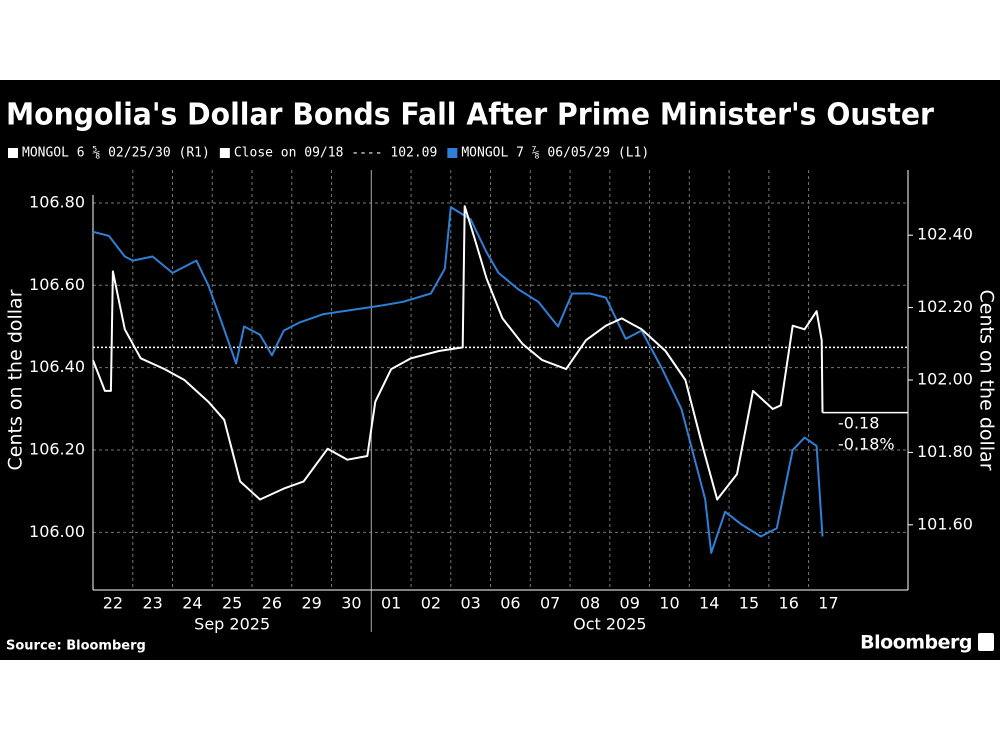 The image size is (1000, 750). Describe the element at coordinates (858, 423) in the screenshot. I see `change-label: -0.18` at that location.